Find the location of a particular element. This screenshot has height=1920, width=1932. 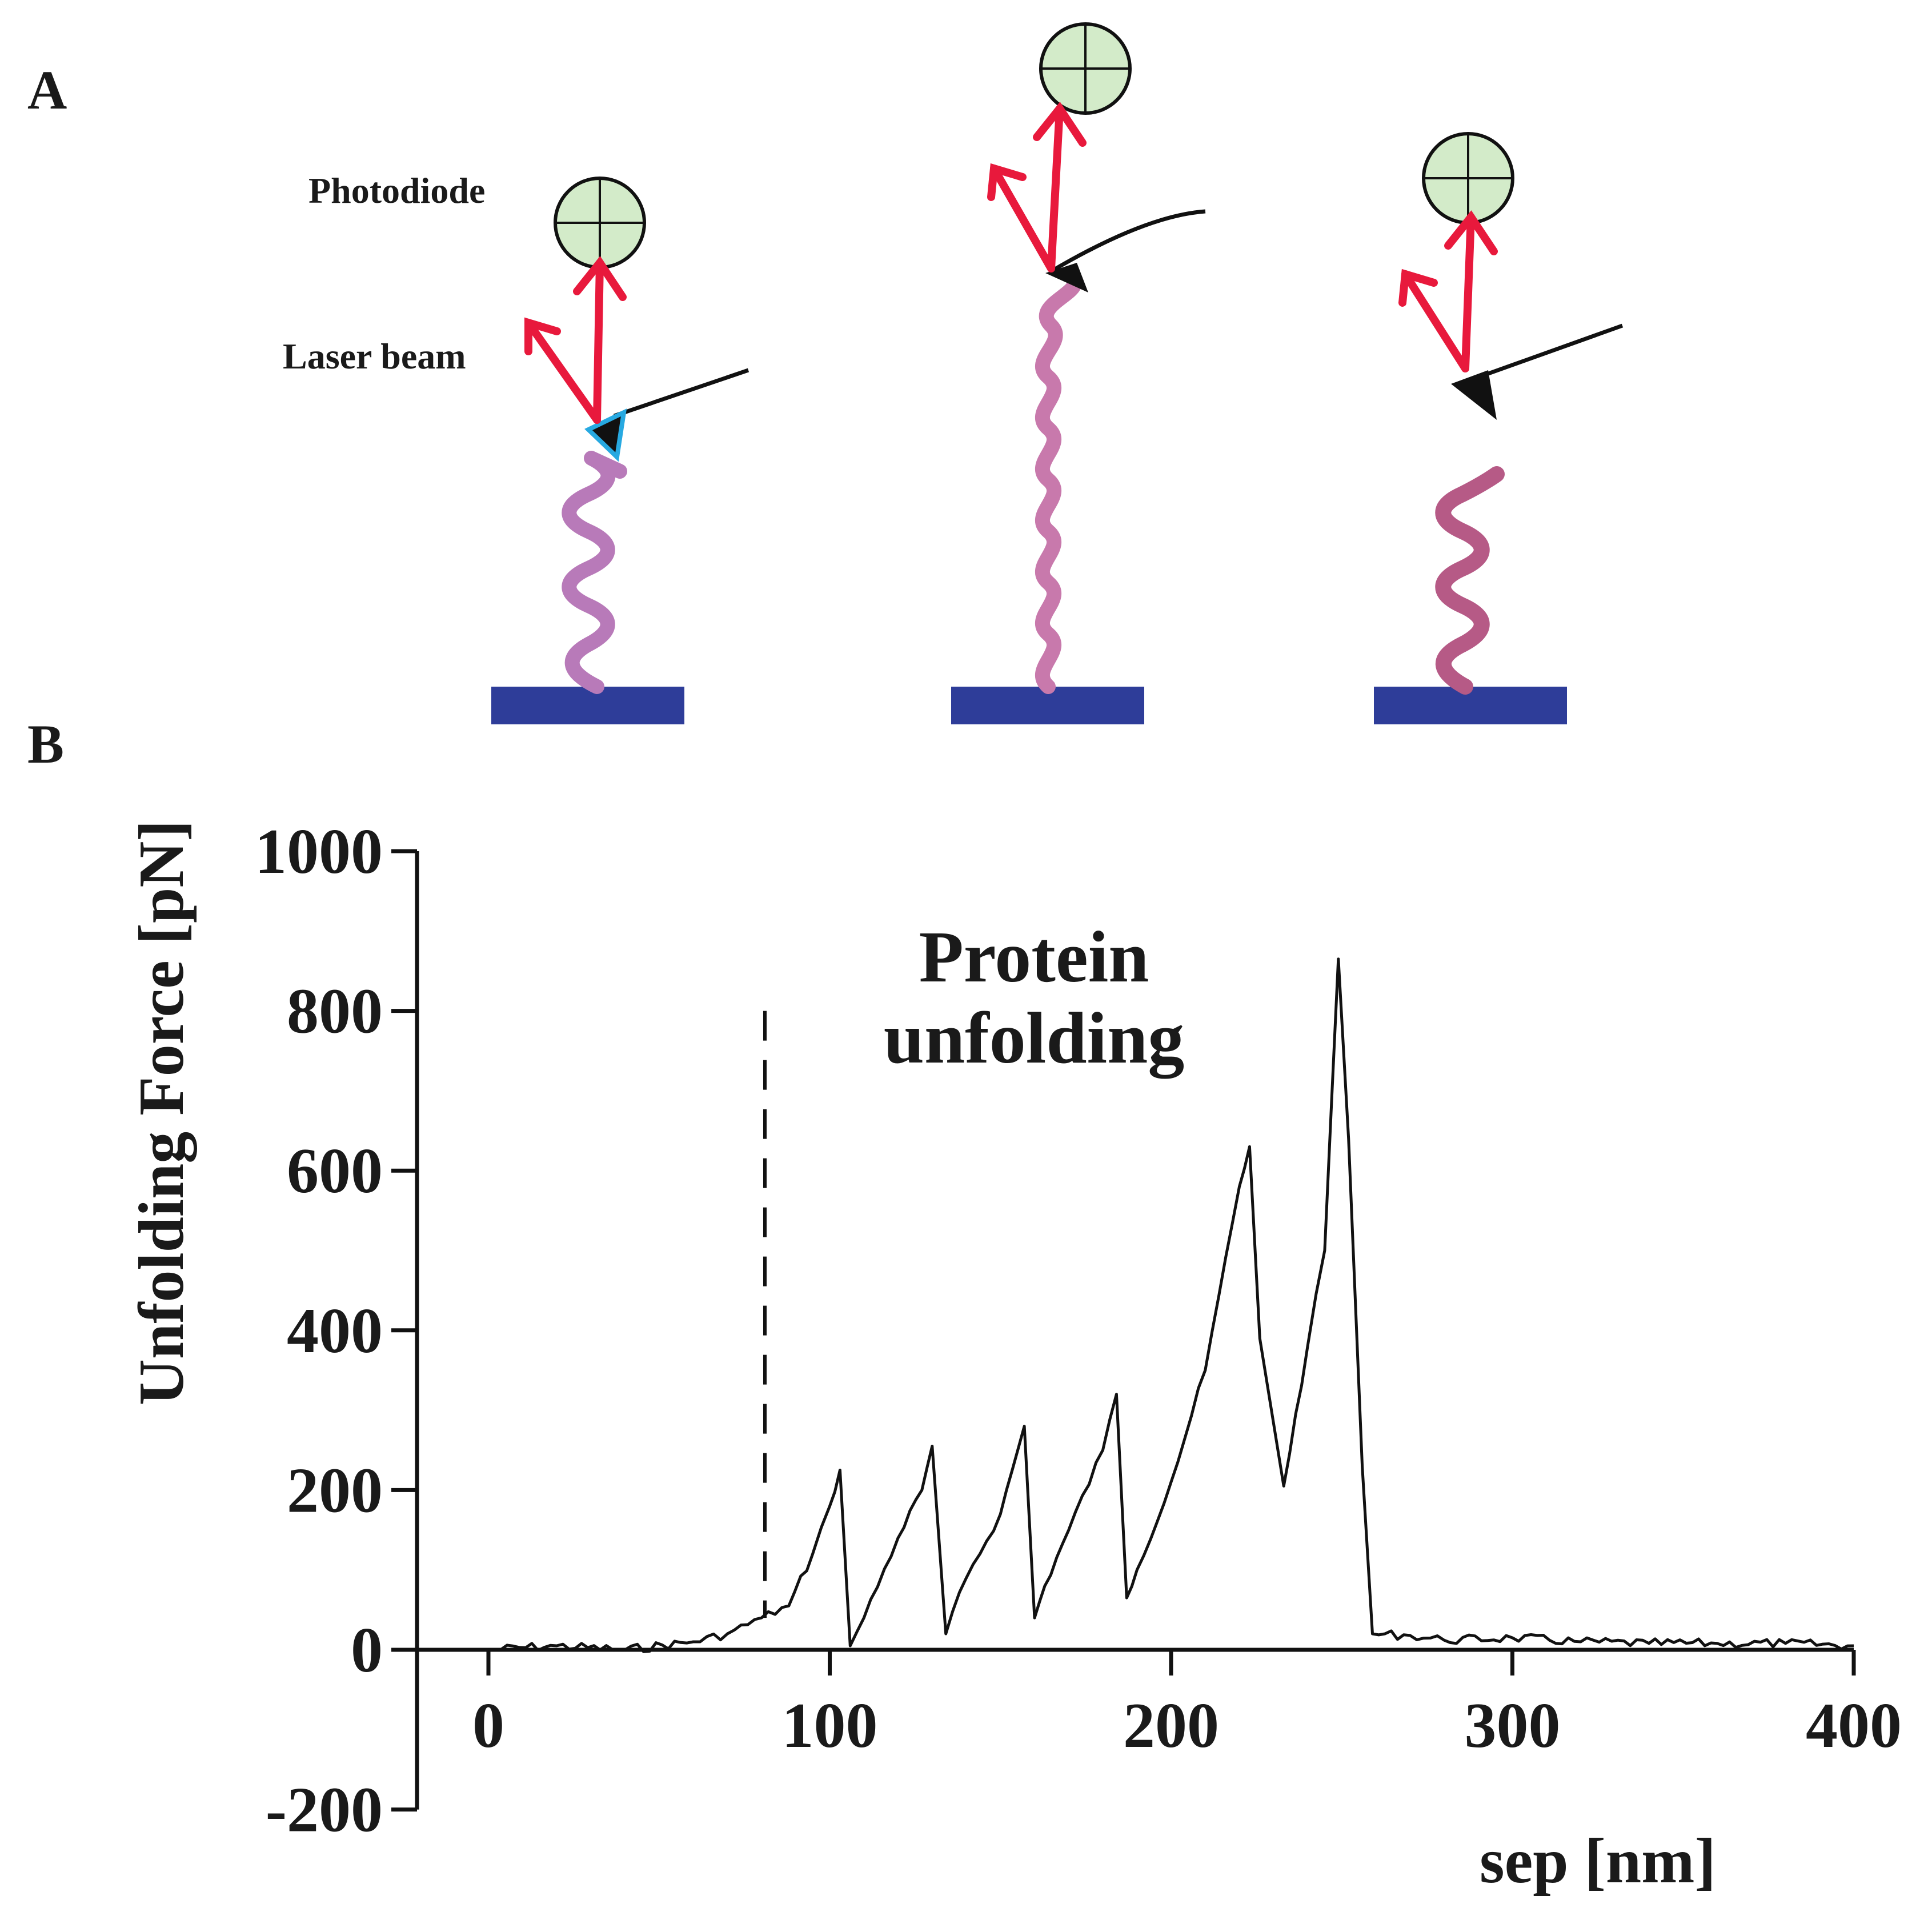

afm-stage-stretched is located at coordinates (1078, 373).